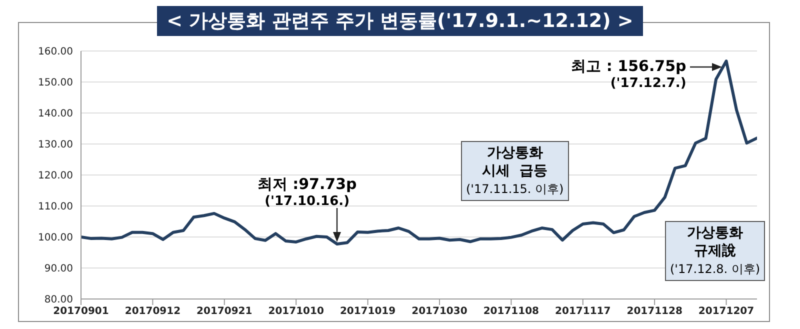 The image size is (800, 329). Describe the element at coordinates (58, 300) in the screenshot. I see `y-tick-label: 80.00` at that location.